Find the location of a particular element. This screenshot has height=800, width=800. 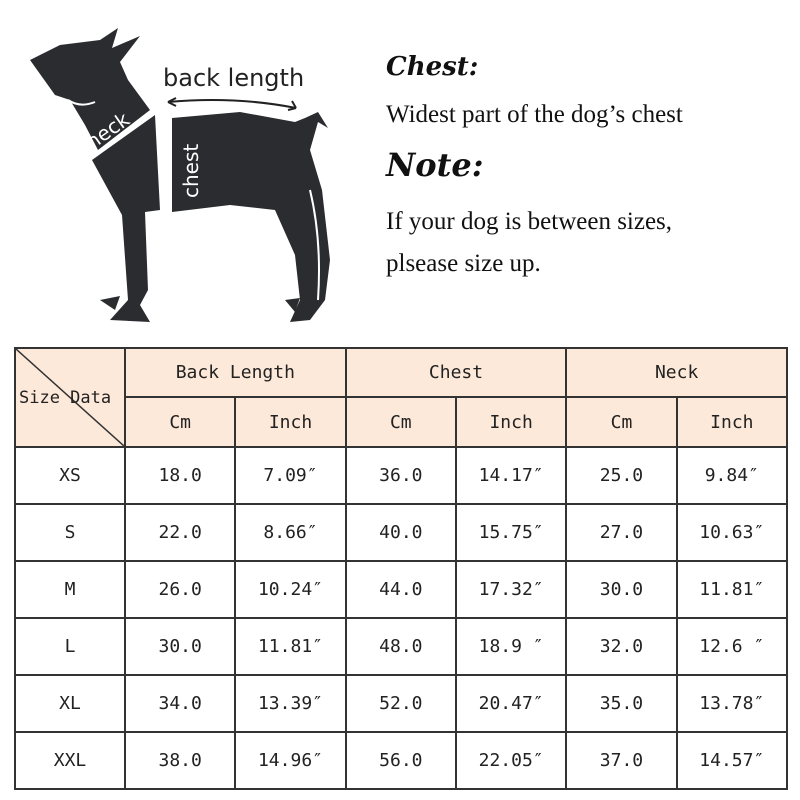

value-cell: 37.0 is located at coordinates (621, 760).